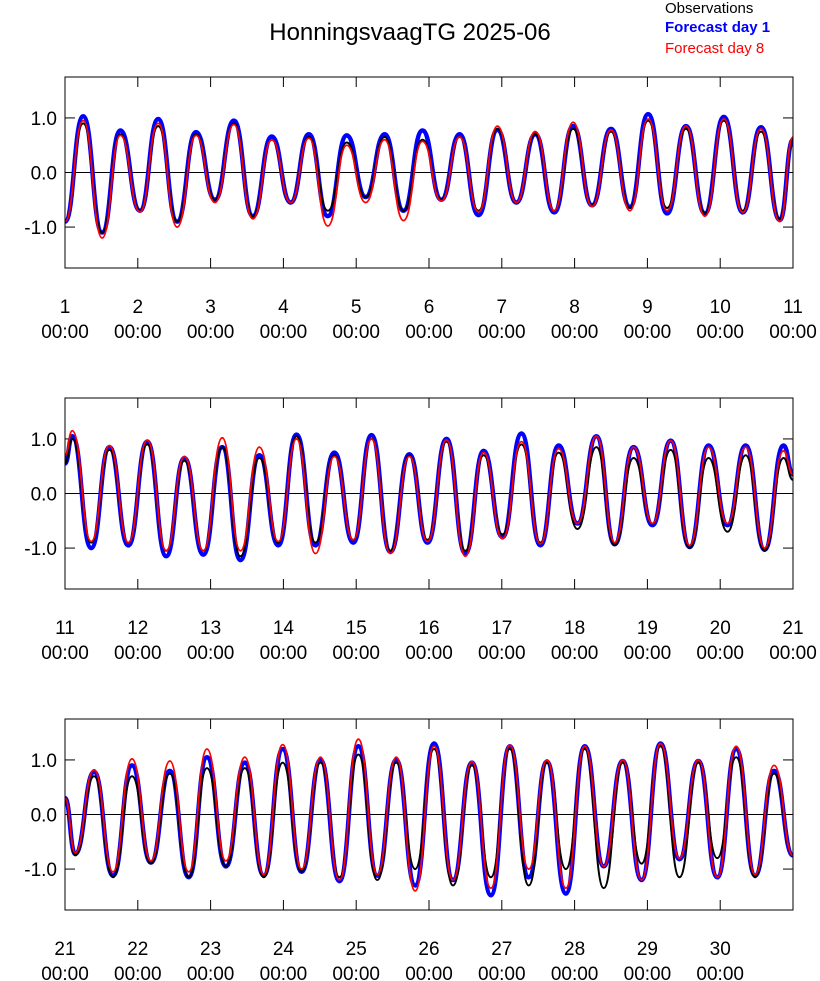 The height and width of the screenshot is (981, 820). What do you see at coordinates (720, 641) in the screenshot?
I see `x-tick-label: 20 00:00` at bounding box center [720, 641].